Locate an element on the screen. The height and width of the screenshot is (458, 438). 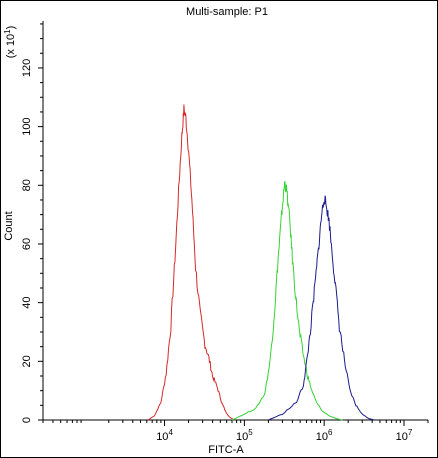
y-axis-title: Count is located at coordinates (9, 225).